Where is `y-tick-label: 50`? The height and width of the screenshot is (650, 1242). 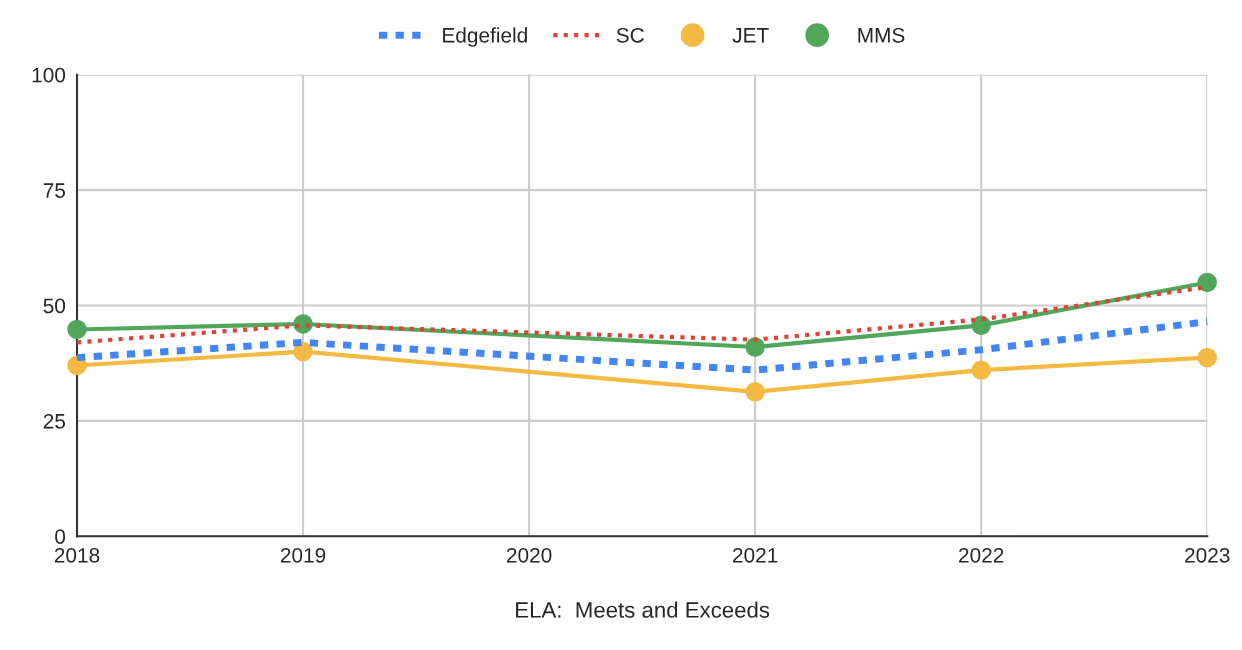 y-tick-label: 50 is located at coordinates (54, 306).